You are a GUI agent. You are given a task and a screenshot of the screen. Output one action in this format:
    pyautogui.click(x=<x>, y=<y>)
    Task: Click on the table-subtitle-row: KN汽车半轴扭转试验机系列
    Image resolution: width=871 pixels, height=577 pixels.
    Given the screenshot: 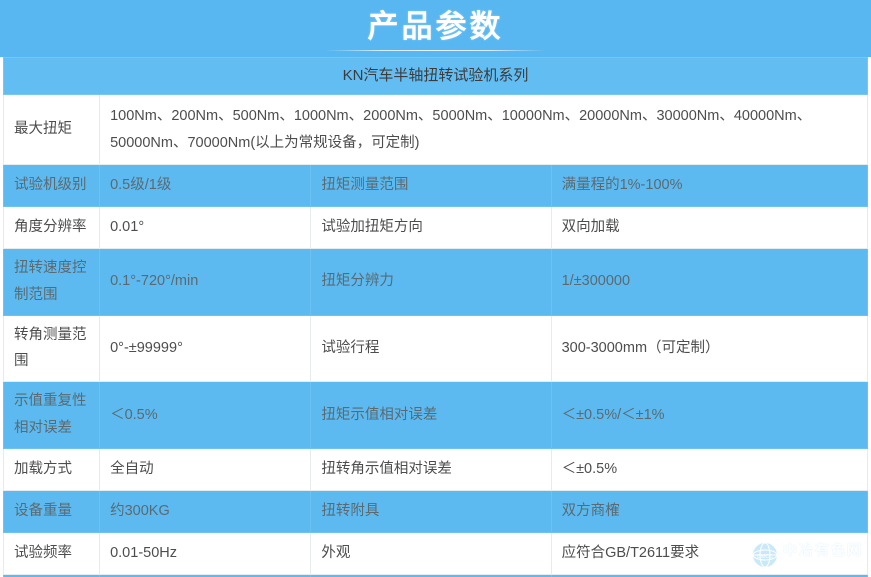 What is the action you would take?
    pyautogui.click(x=435, y=76)
    